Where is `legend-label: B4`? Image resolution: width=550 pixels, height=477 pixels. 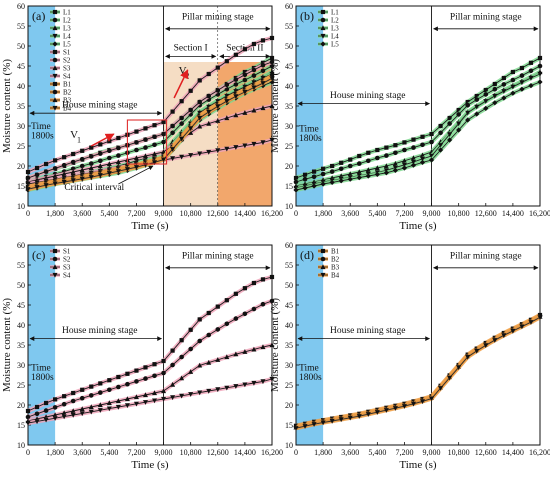
legend-label: B4 is located at coordinates (335, 275).